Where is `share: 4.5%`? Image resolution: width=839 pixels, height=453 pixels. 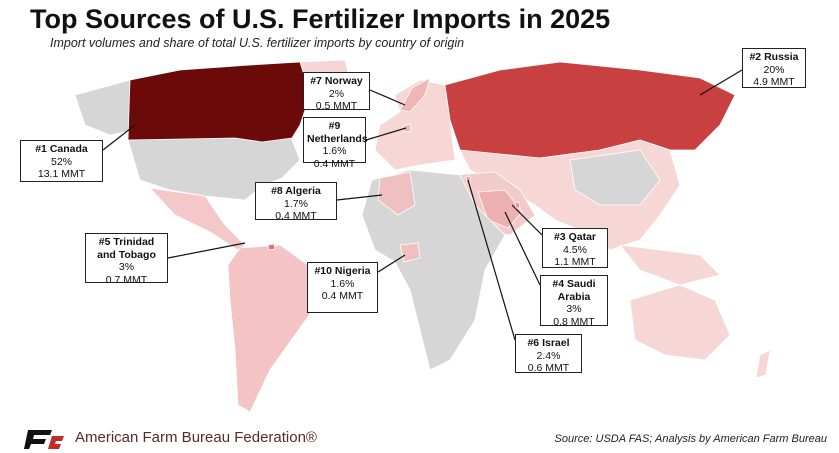
share: 4.5% is located at coordinates (575, 249).